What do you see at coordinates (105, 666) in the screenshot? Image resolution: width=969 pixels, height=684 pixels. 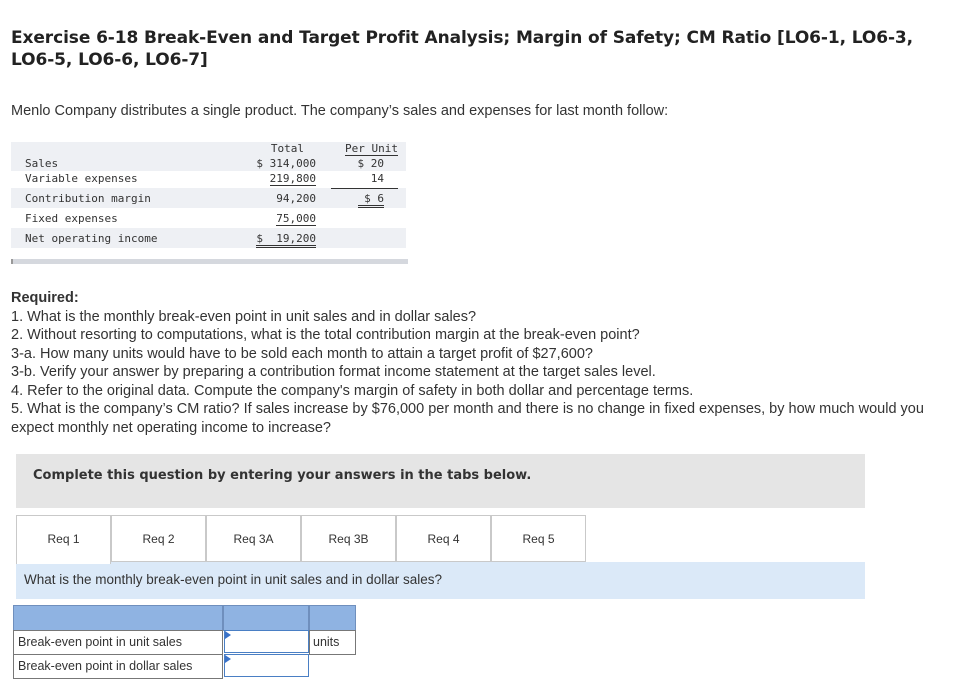 I see `answer-label-dollars: Break-even point in dollar sales` at bounding box center [105, 666].